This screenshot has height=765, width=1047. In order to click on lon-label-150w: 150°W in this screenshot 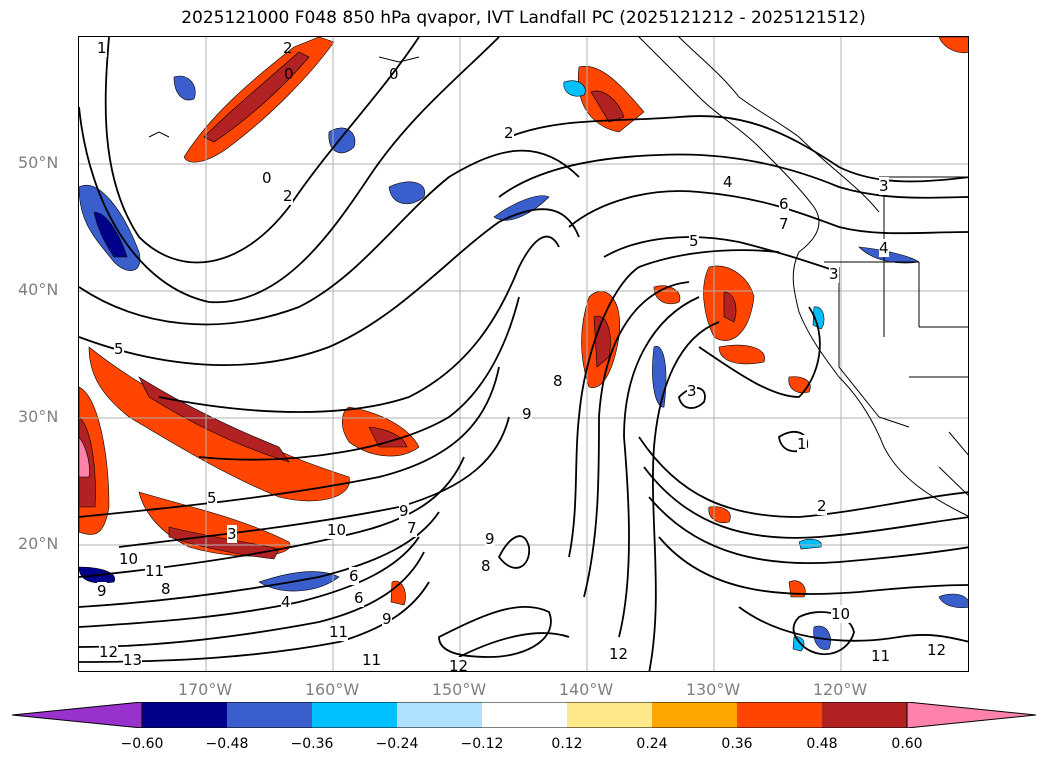, I will do `click(459, 689)`.